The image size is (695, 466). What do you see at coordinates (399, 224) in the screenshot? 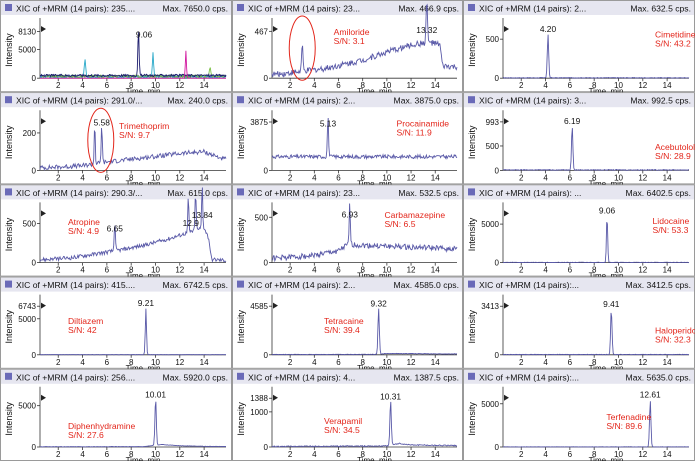
I see `signal-to-noise: S/N: 6.5` at bounding box center [399, 224].